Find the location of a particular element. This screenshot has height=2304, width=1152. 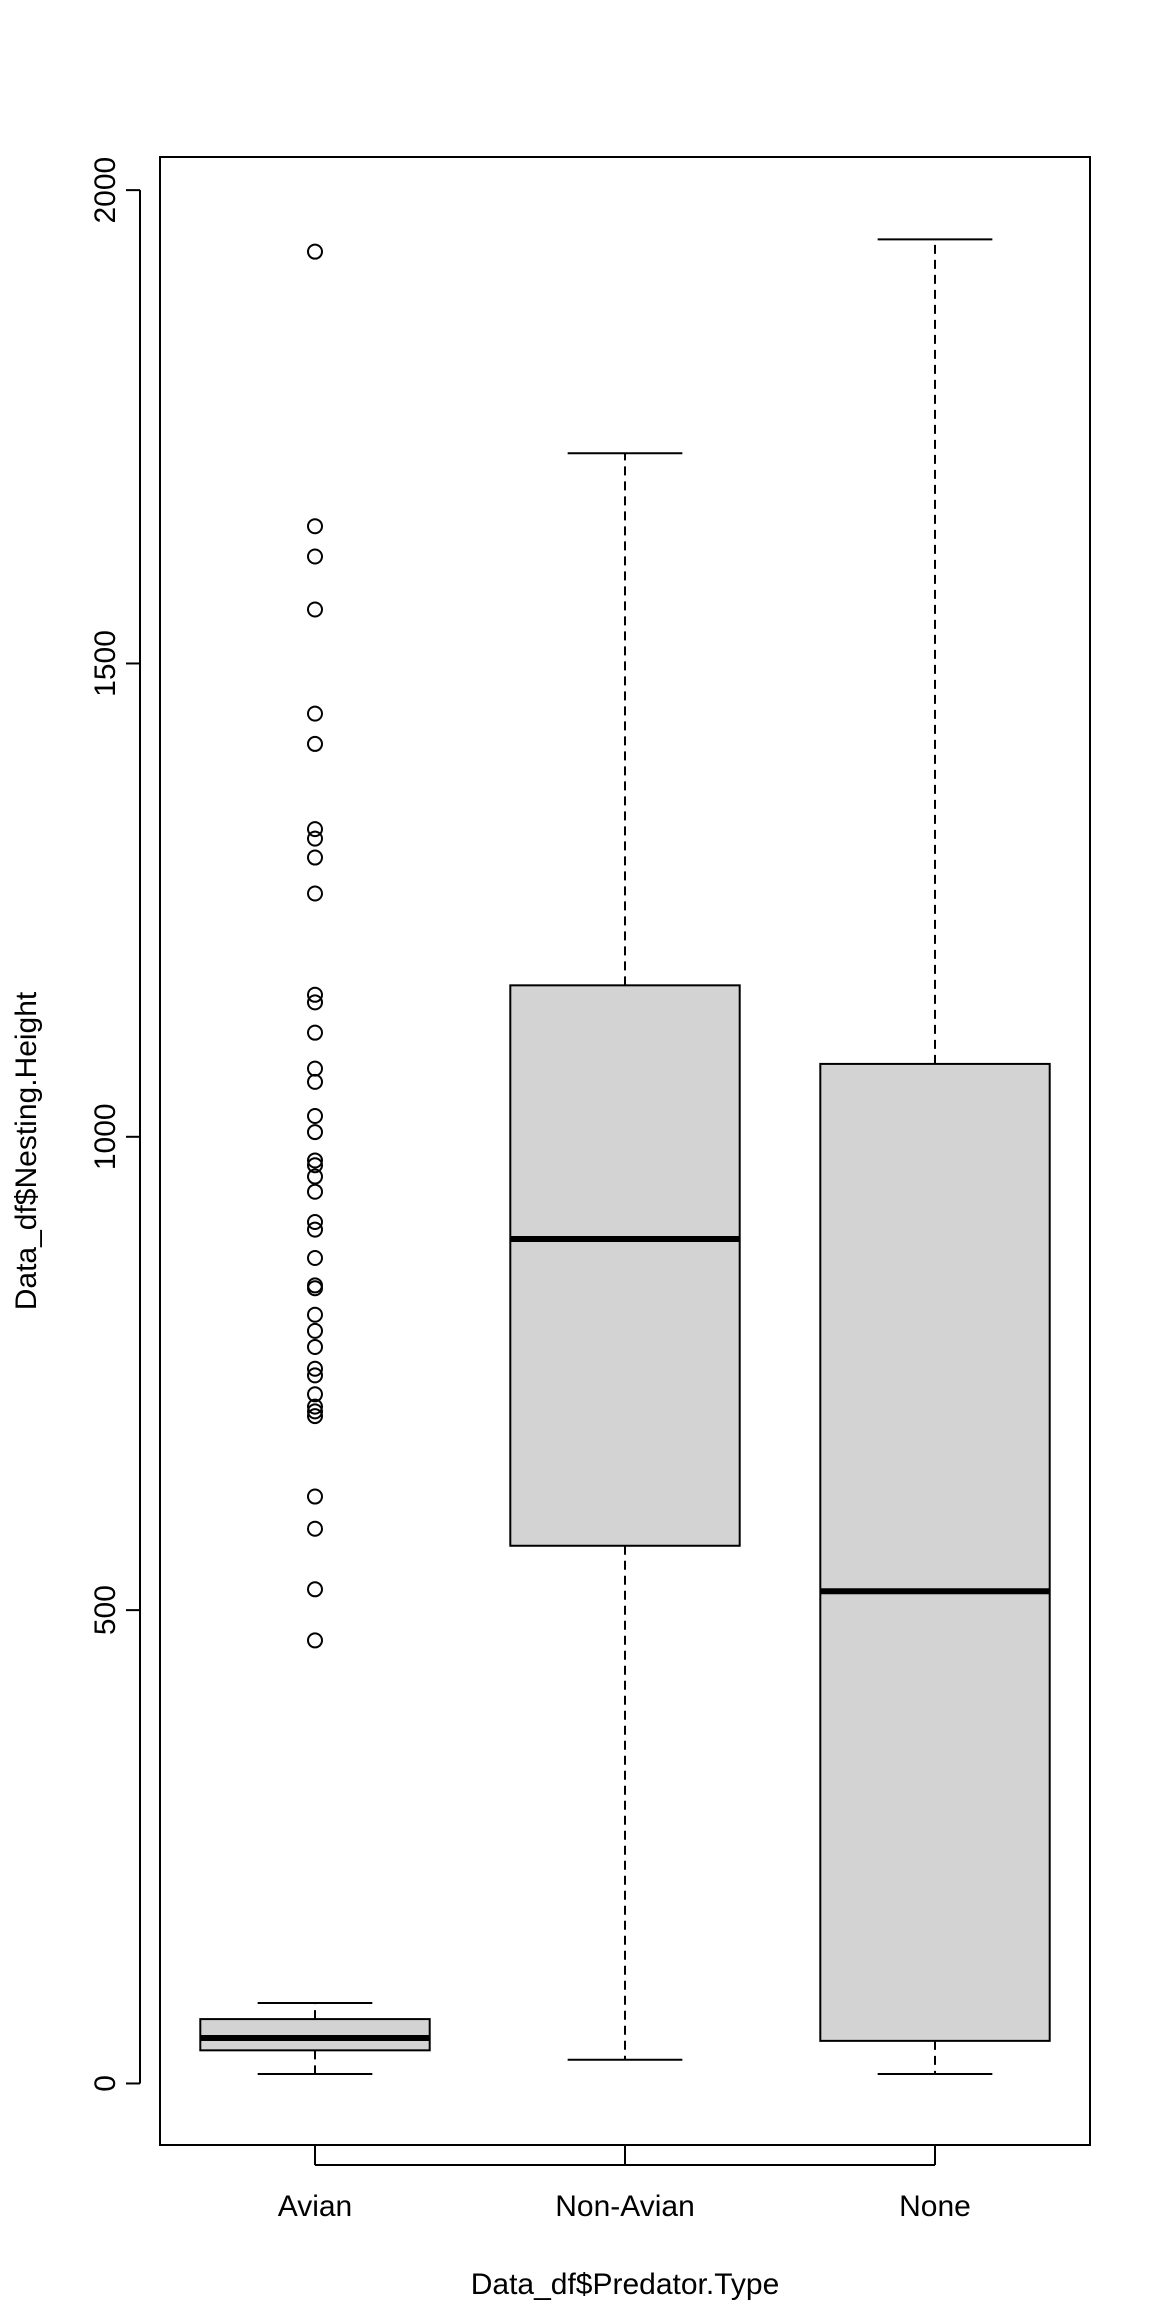

box-non-avian is located at coordinates (625, 1256).